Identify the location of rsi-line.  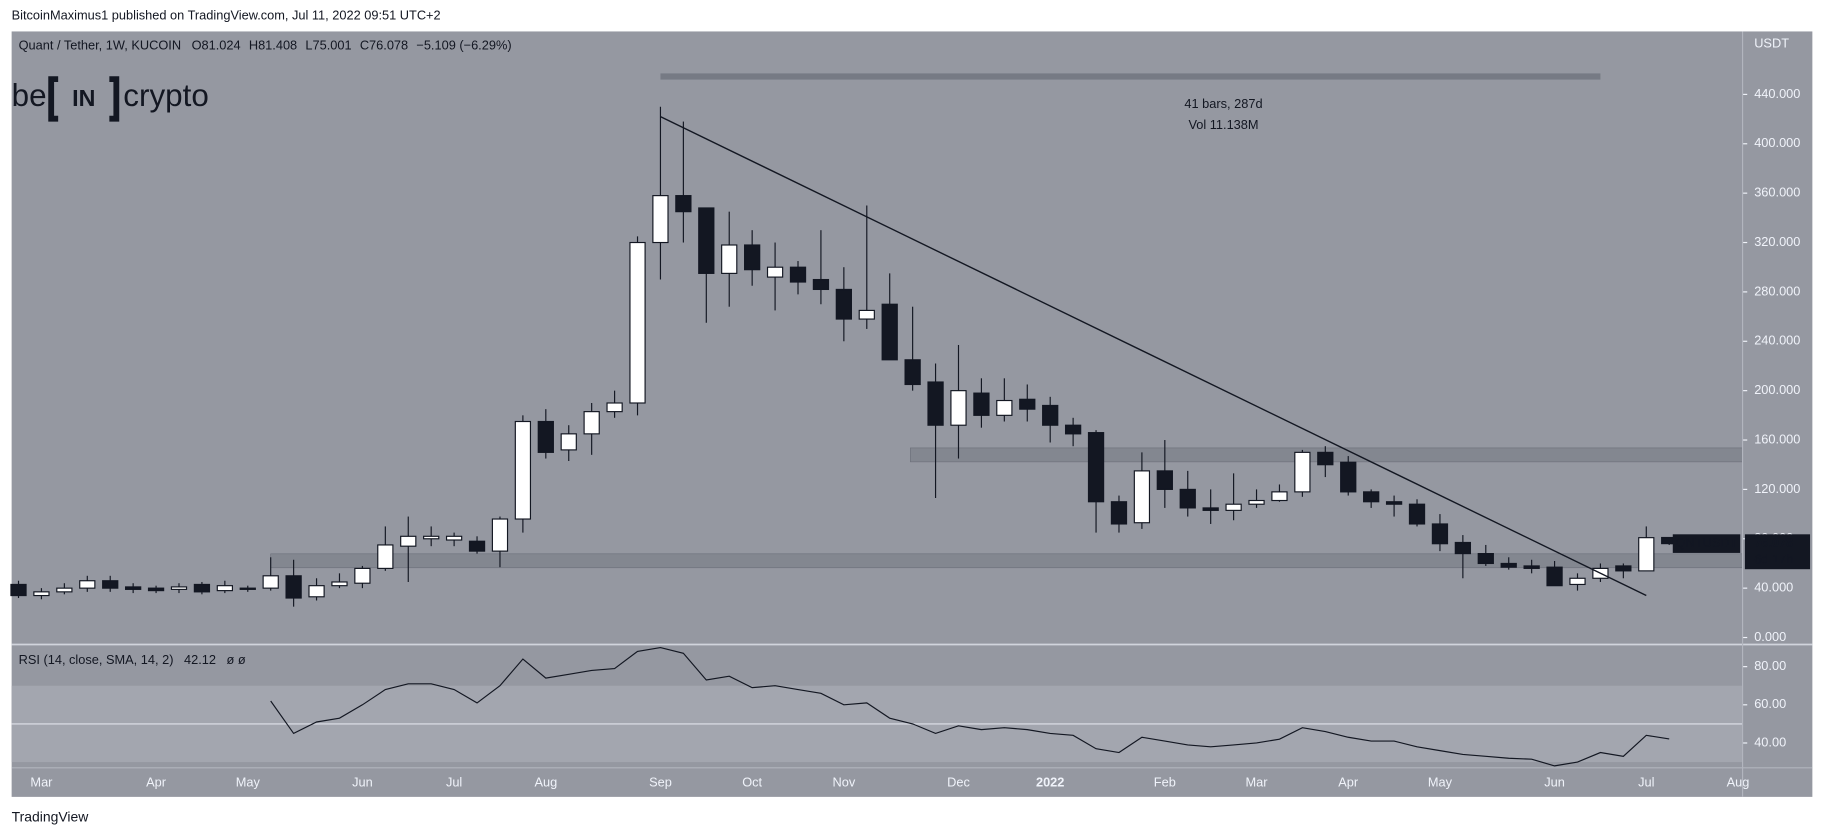
(970, 706).